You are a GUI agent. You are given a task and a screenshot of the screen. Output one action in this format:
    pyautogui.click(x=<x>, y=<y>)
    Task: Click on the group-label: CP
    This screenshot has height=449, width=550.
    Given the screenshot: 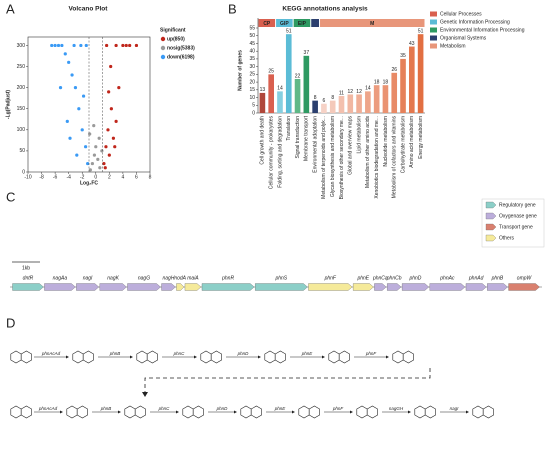 What is the action you would take?
    pyautogui.click(x=267, y=24)
    